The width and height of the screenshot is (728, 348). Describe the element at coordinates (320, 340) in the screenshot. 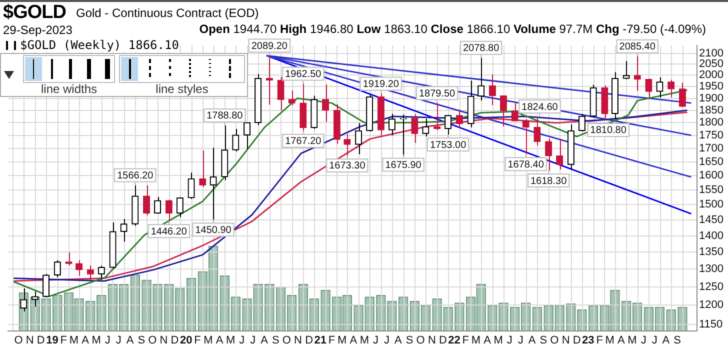

I see `x-tick-label: 21` at that location.